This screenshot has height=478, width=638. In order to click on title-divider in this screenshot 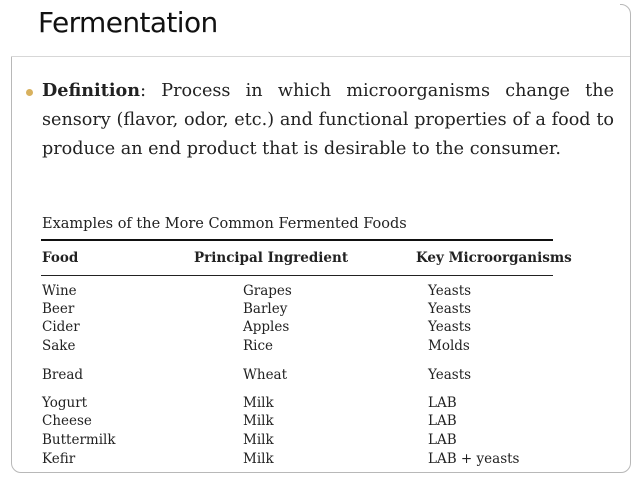, I will do `click(320, 56)`.